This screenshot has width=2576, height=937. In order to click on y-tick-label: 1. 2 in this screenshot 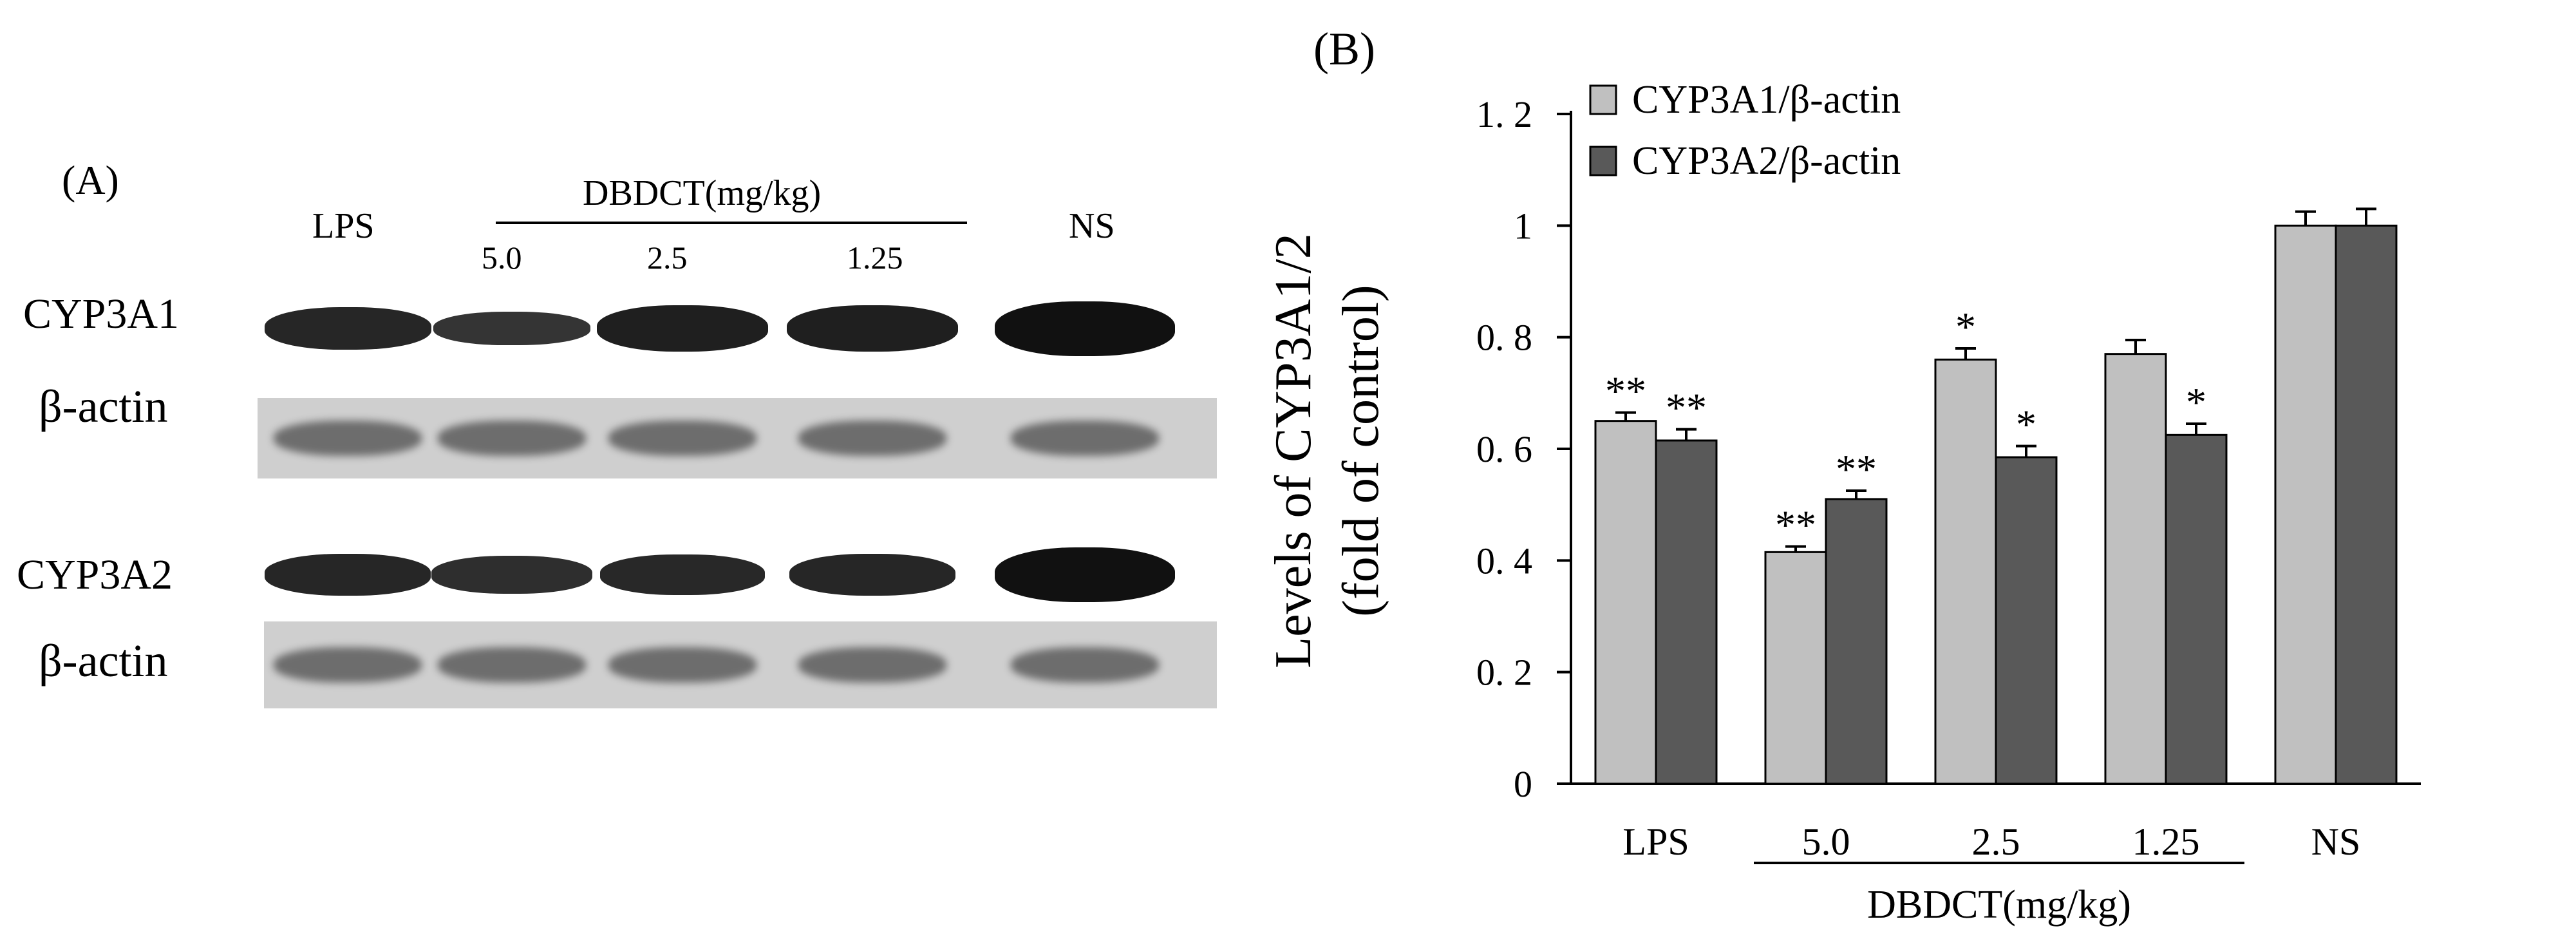, I will do `click(1504, 114)`.